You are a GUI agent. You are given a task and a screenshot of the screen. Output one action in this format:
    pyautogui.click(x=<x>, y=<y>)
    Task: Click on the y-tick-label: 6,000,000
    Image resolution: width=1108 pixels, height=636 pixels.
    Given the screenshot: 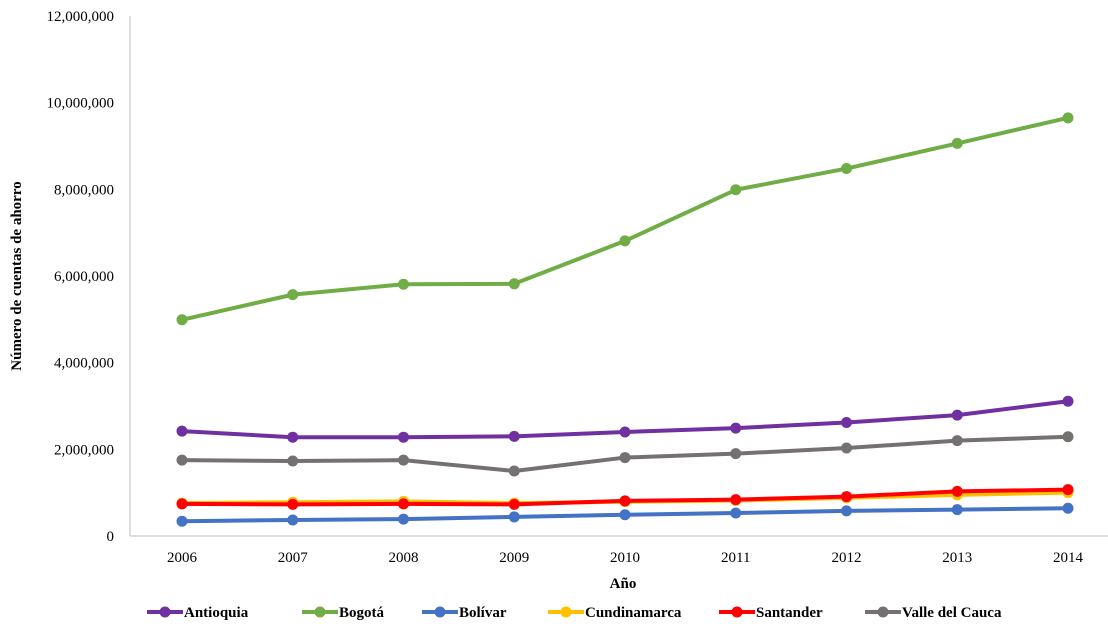 What is the action you would take?
    pyautogui.click(x=84, y=277)
    